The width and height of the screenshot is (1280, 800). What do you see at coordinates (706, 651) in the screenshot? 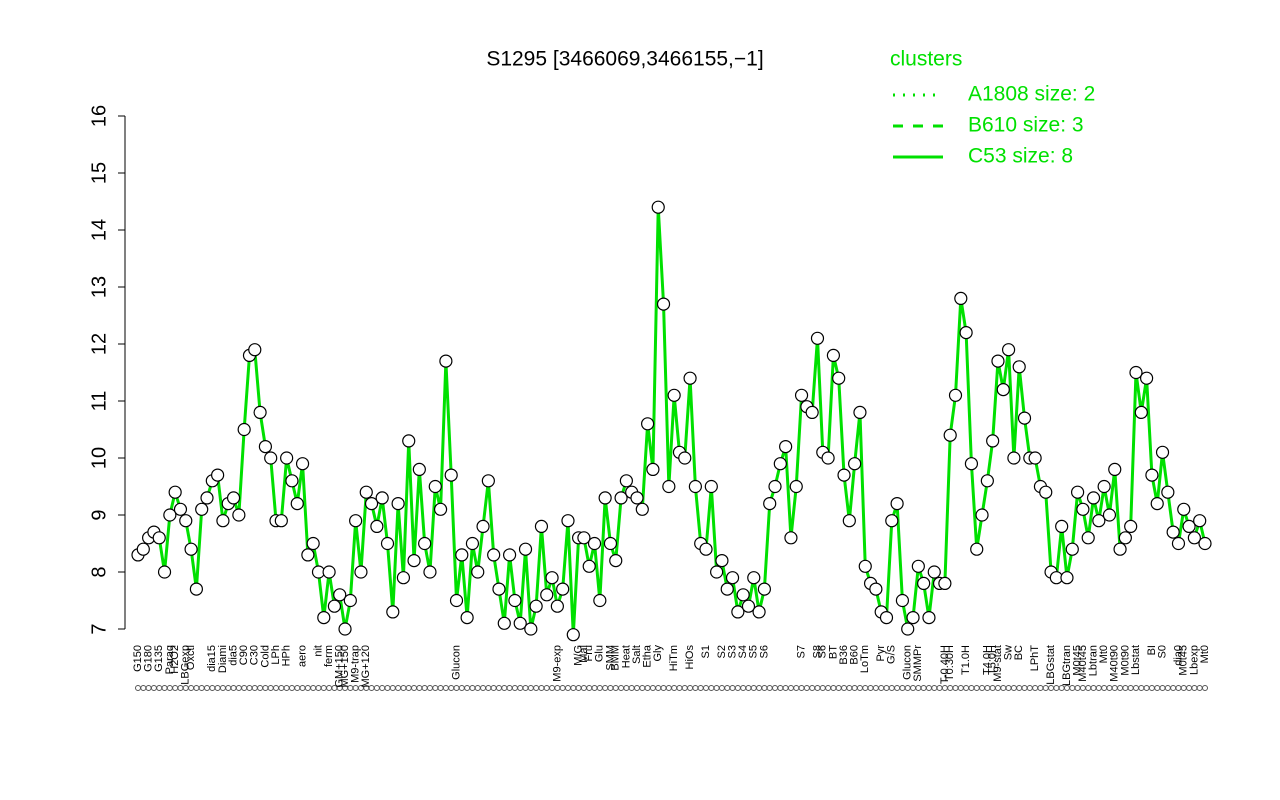
I see `x-tick-label: S1` at bounding box center [706, 651].